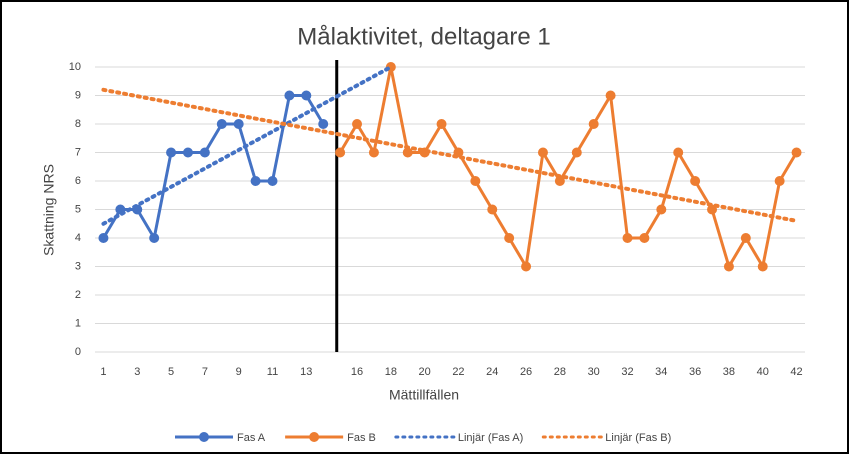 The width and height of the screenshot is (849, 454). I want to click on legend-label: Fas B, so click(361, 438).